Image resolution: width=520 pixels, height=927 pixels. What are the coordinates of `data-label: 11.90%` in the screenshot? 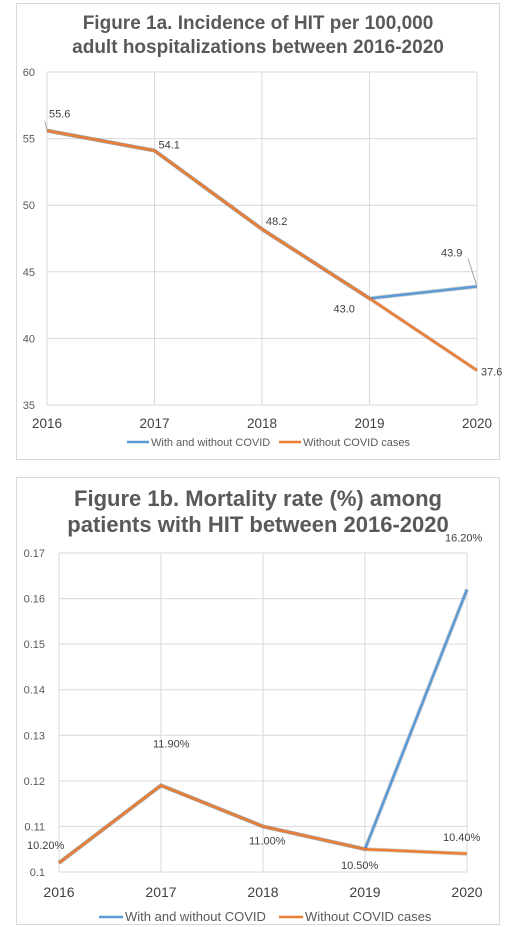 It's located at (171, 744).